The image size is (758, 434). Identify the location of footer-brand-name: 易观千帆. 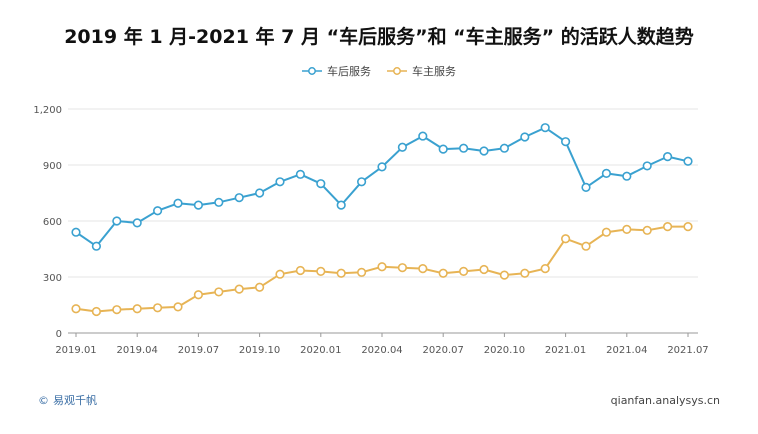
(75, 400).